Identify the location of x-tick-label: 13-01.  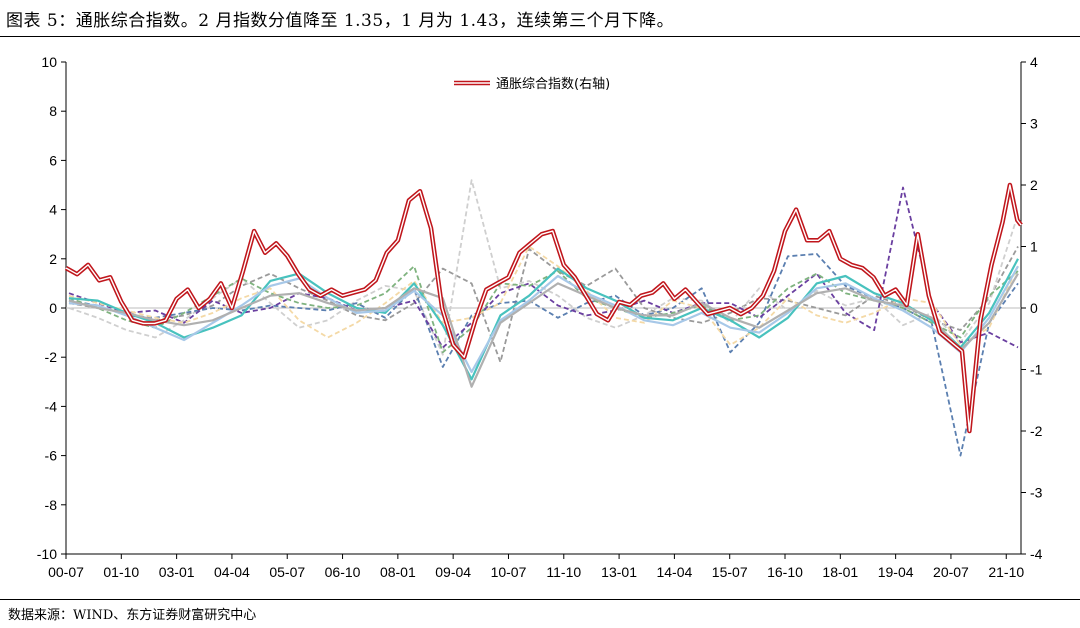
(619, 572).